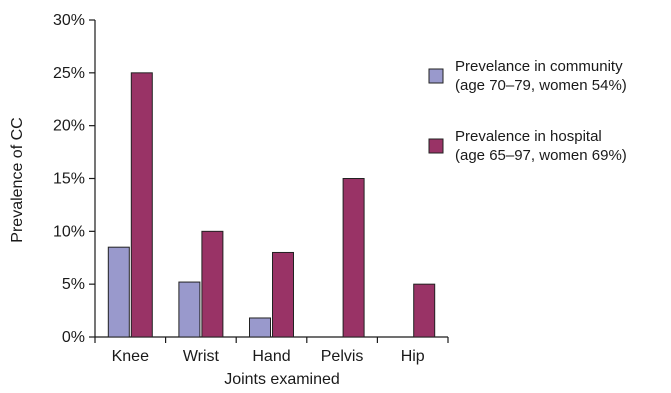 This screenshot has height=393, width=671. Describe the element at coordinates (189, 309) in the screenshot. I see `bar-series-1-wrist` at that location.